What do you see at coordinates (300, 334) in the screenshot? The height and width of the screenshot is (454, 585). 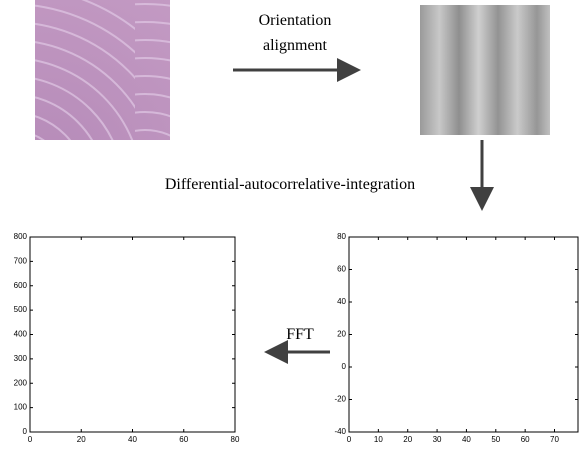 I see `step-label: FFT` at bounding box center [300, 334].